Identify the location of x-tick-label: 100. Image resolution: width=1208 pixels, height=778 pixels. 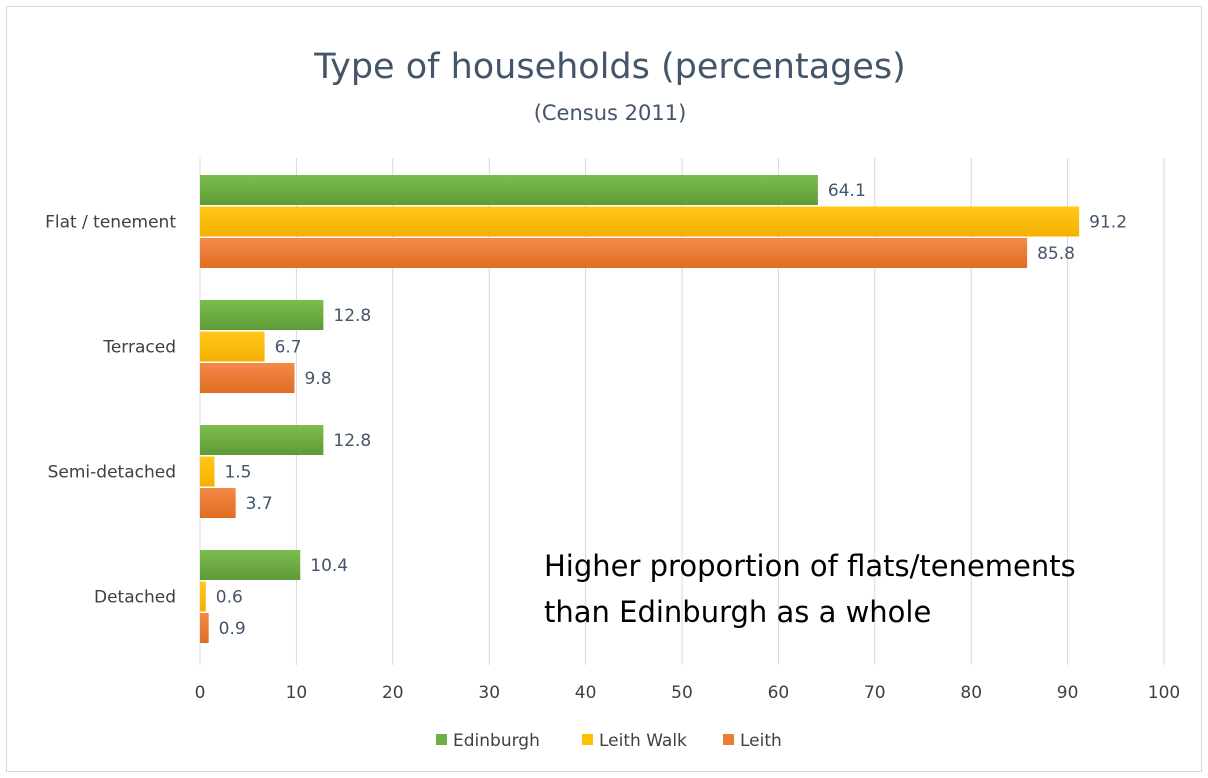
(1164, 693).